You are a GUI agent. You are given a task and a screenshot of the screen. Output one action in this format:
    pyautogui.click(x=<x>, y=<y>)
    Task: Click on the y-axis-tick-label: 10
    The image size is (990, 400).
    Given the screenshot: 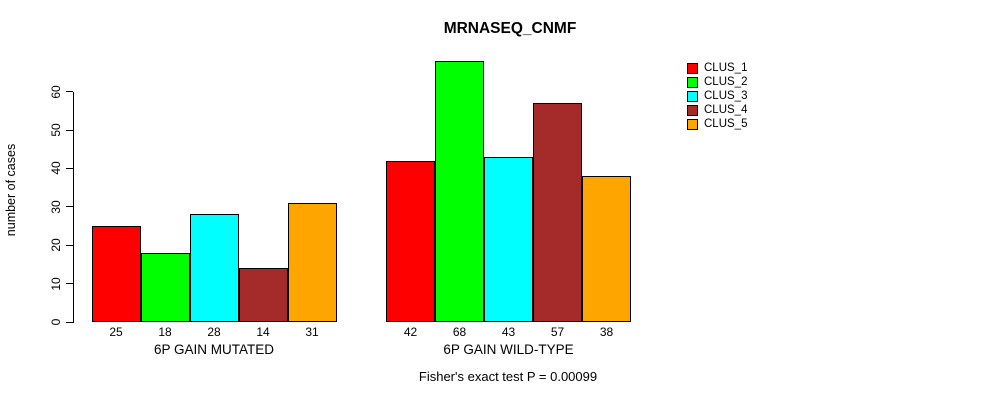 What is the action you would take?
    pyautogui.click(x=56, y=283)
    